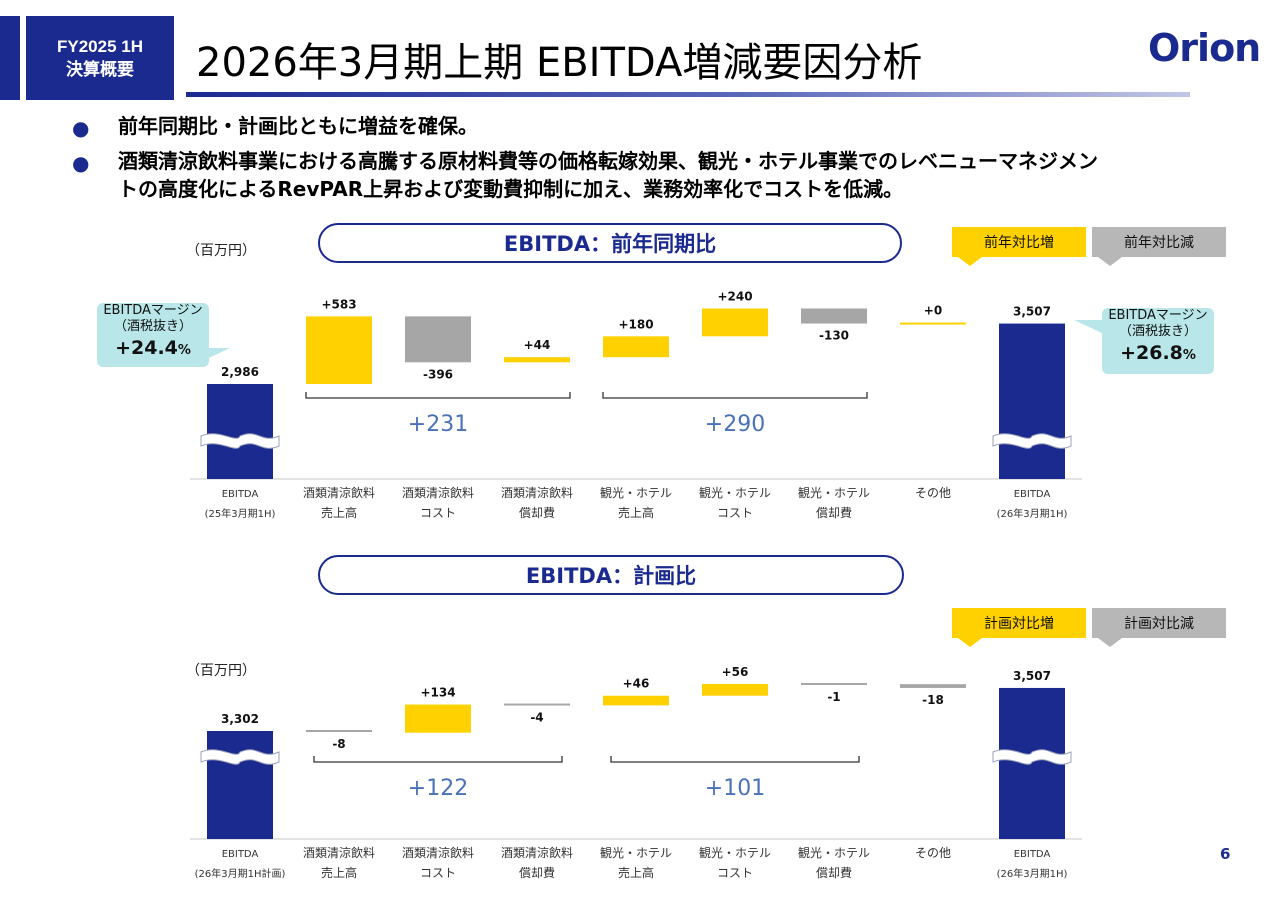 The height and width of the screenshot is (905, 1280). I want to click on chart2-group-total: +122, so click(438, 788).